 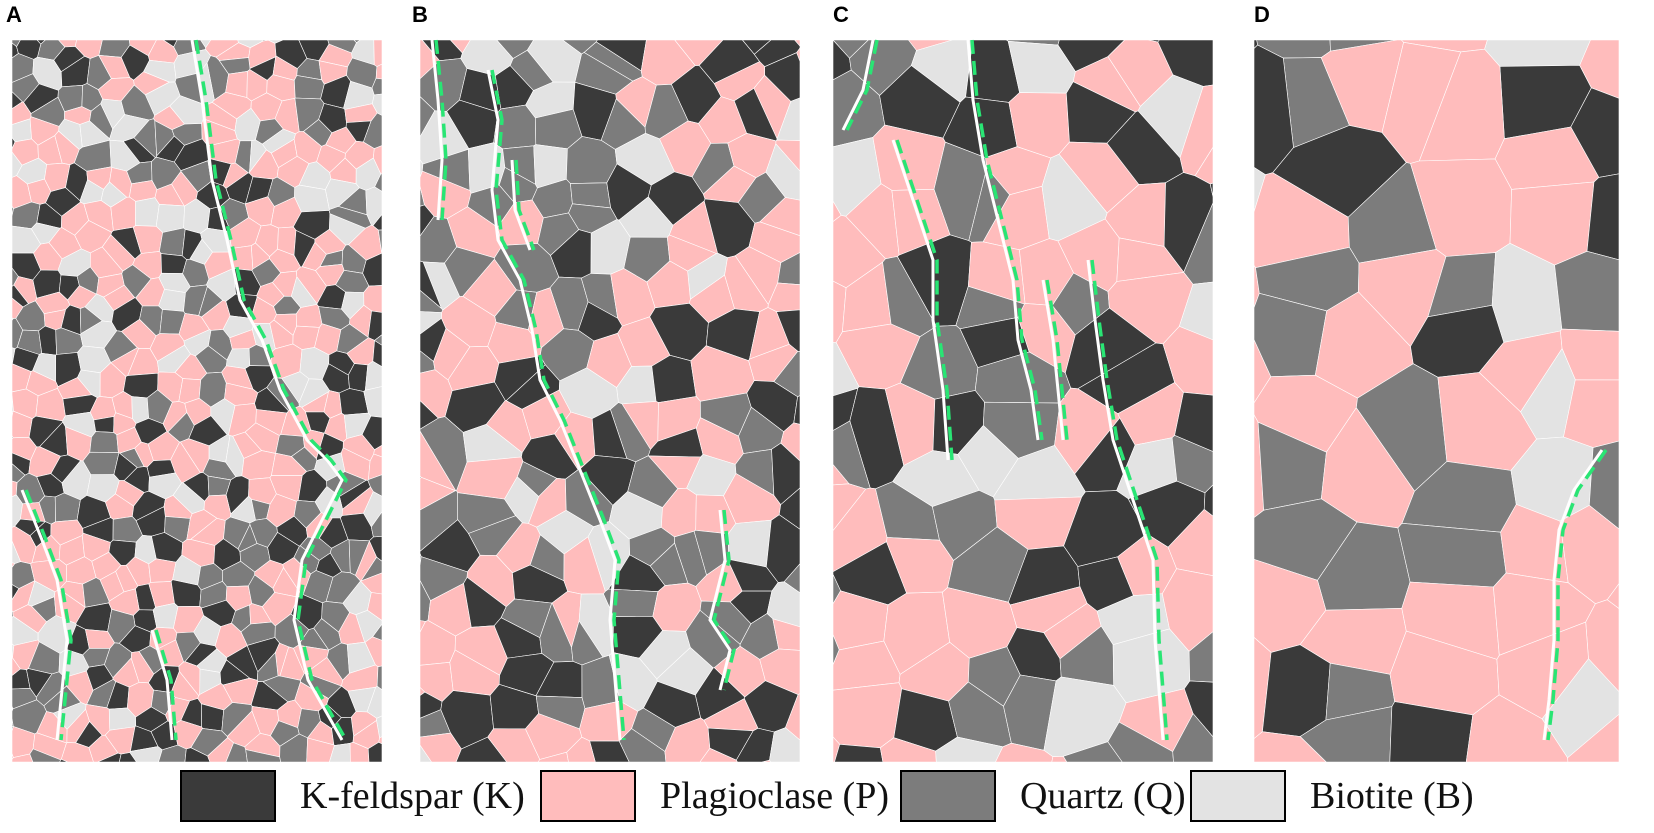 I want to click on legend-swatch-plagioclase, so click(x=588, y=796).